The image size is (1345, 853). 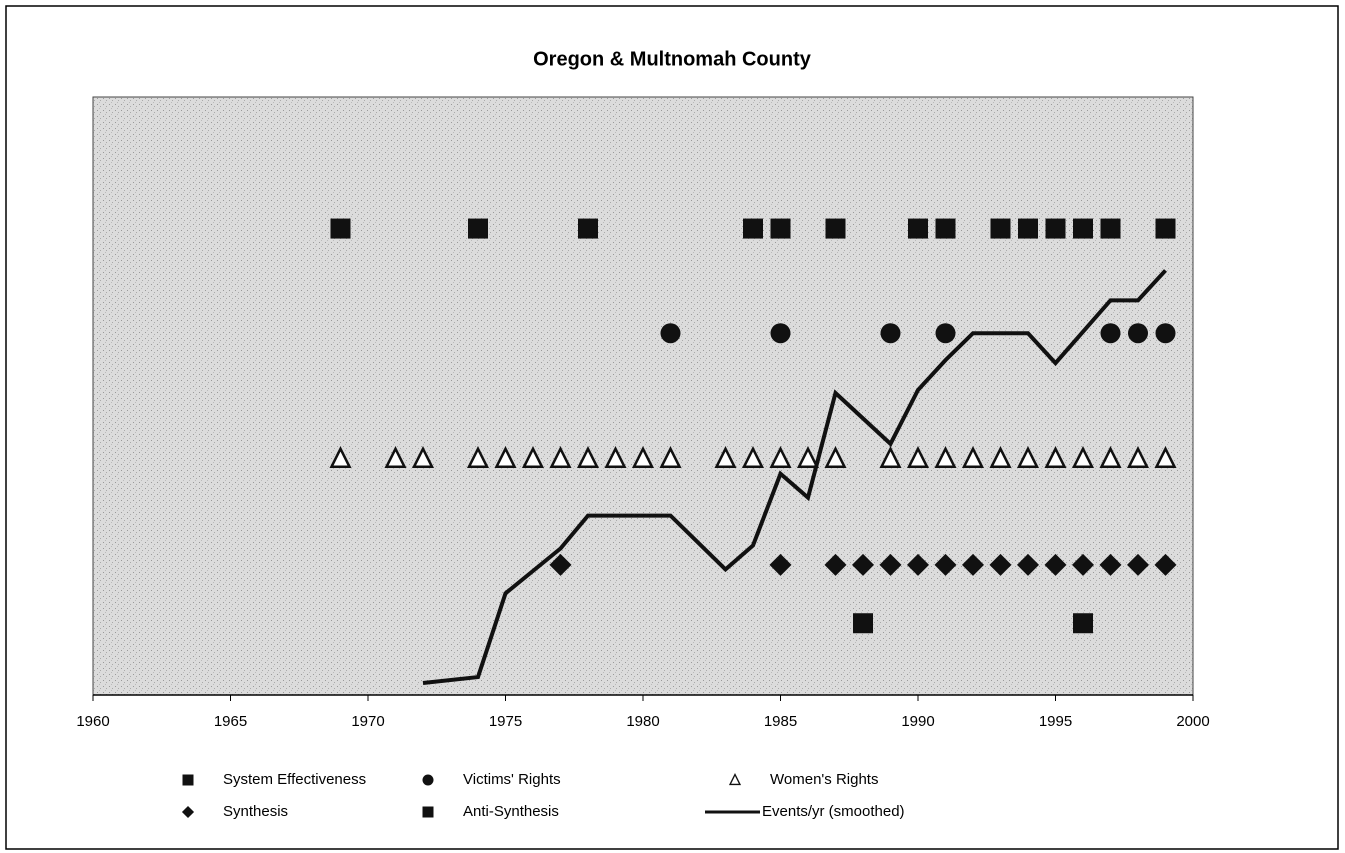 What do you see at coordinates (642, 721) in the screenshot?
I see `x-tick-label: 1980` at bounding box center [642, 721].